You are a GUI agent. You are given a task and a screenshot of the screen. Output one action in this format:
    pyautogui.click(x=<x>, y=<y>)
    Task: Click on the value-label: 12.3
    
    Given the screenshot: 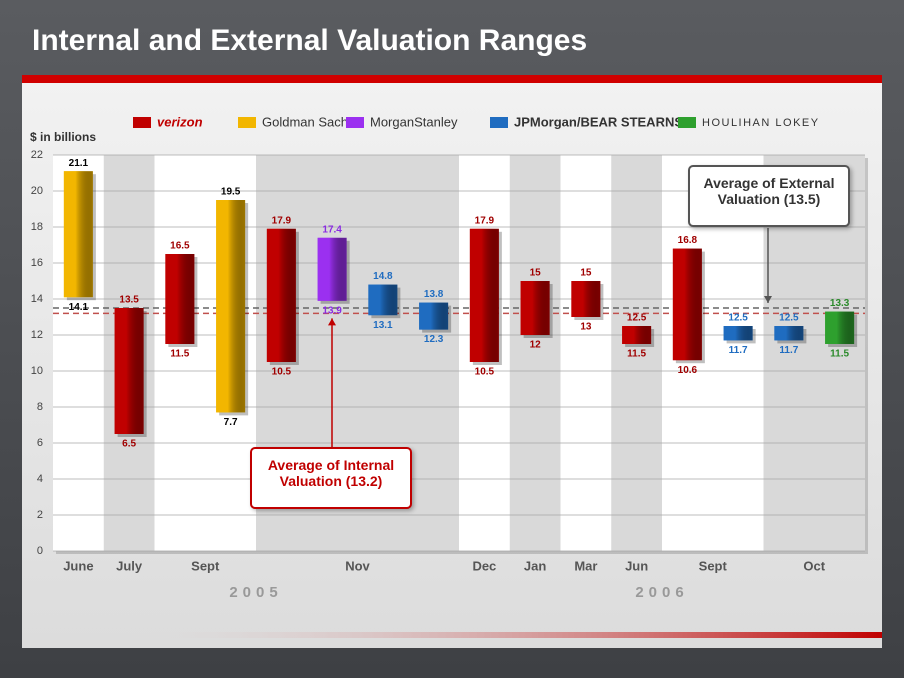 What is the action you would take?
    pyautogui.click(x=434, y=339)
    